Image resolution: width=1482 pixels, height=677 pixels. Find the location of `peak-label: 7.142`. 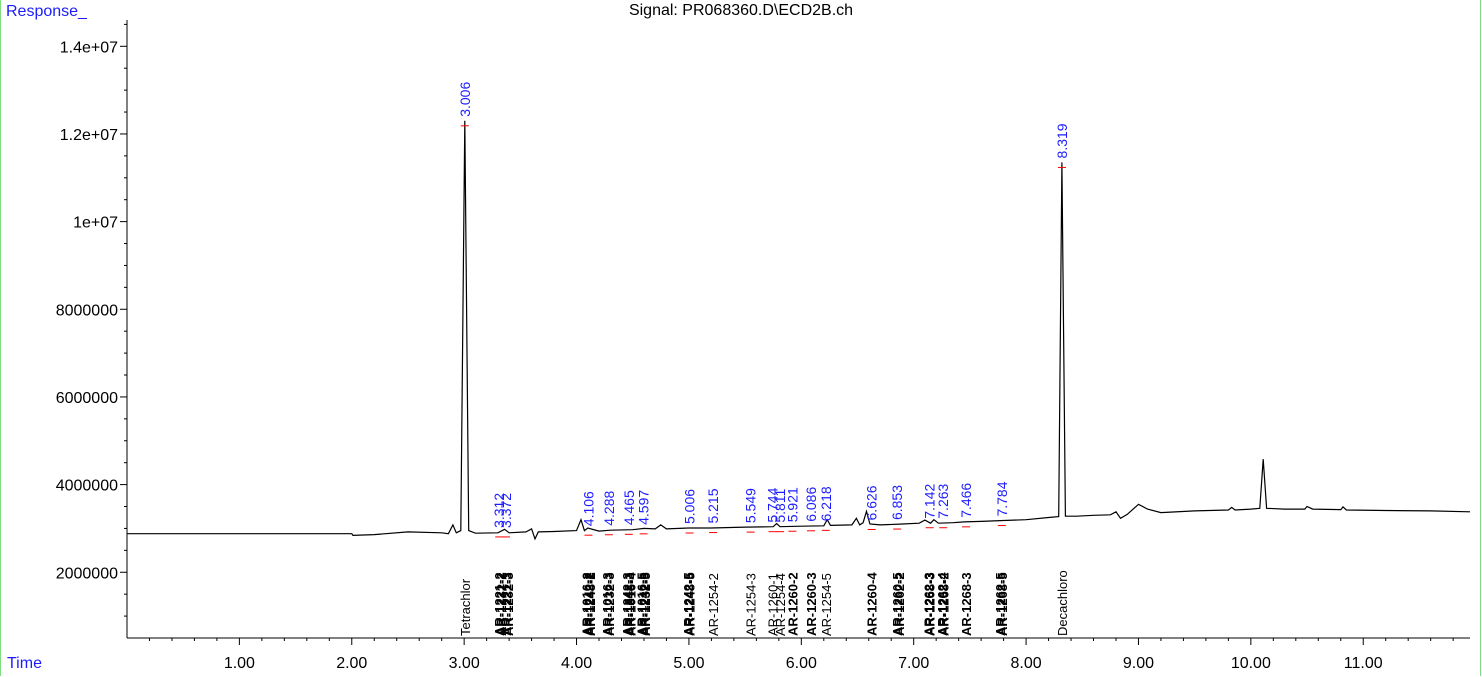

peak-label: 7.142 is located at coordinates (930, 500).